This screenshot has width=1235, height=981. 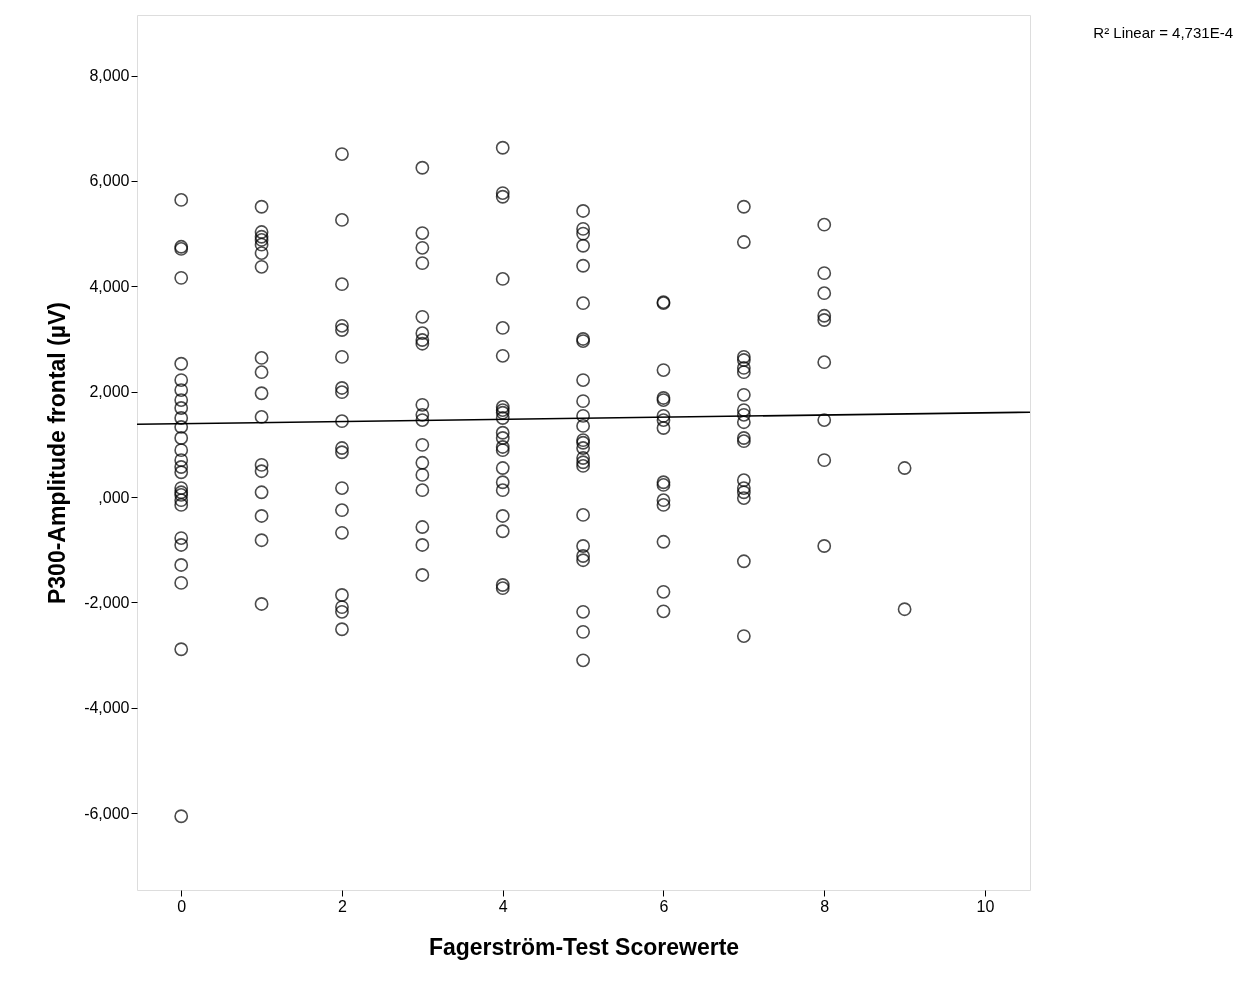 I want to click on y-tick-label: -2,000, so click(x=107, y=602).